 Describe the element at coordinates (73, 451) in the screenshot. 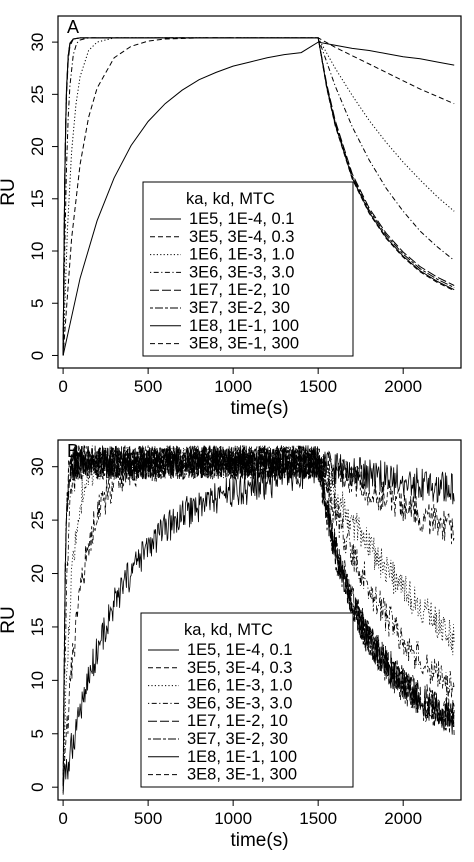

I see `panel-label: B` at that location.